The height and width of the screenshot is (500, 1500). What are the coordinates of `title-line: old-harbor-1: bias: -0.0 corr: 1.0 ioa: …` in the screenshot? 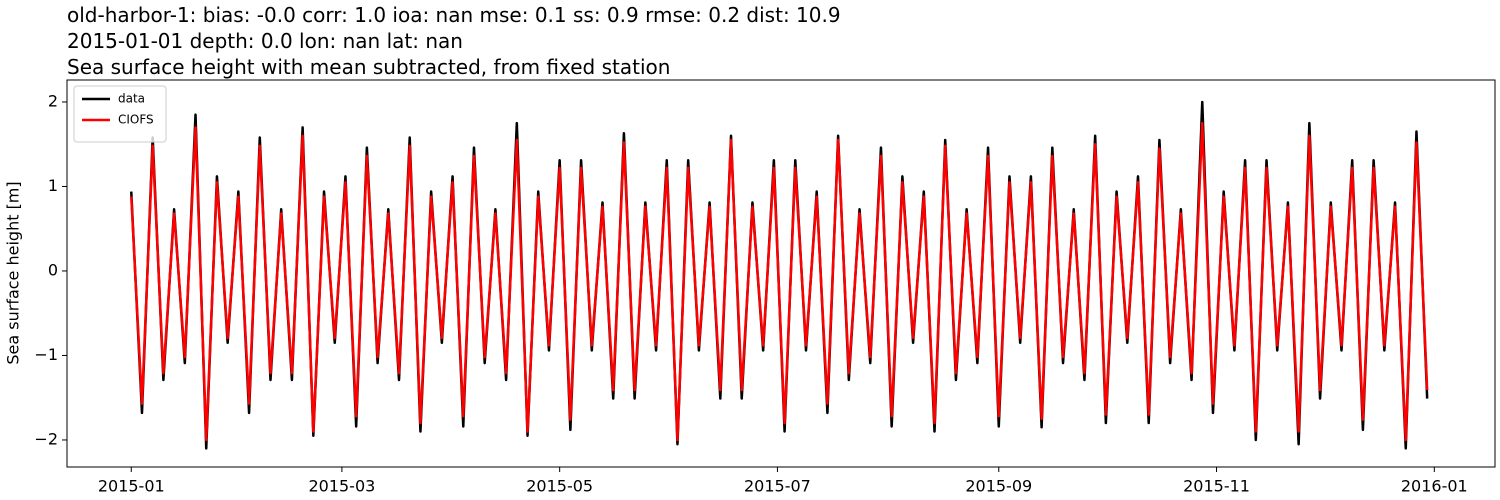 It's located at (454, 15).